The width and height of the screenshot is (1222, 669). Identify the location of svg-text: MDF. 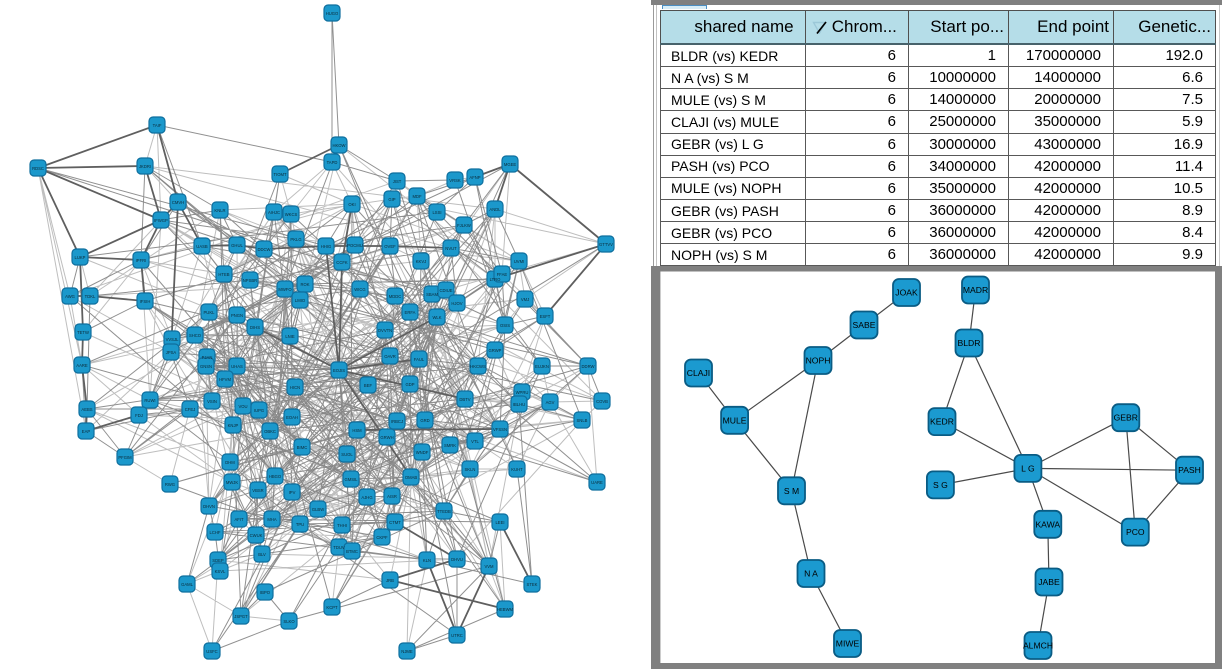
(417, 196).